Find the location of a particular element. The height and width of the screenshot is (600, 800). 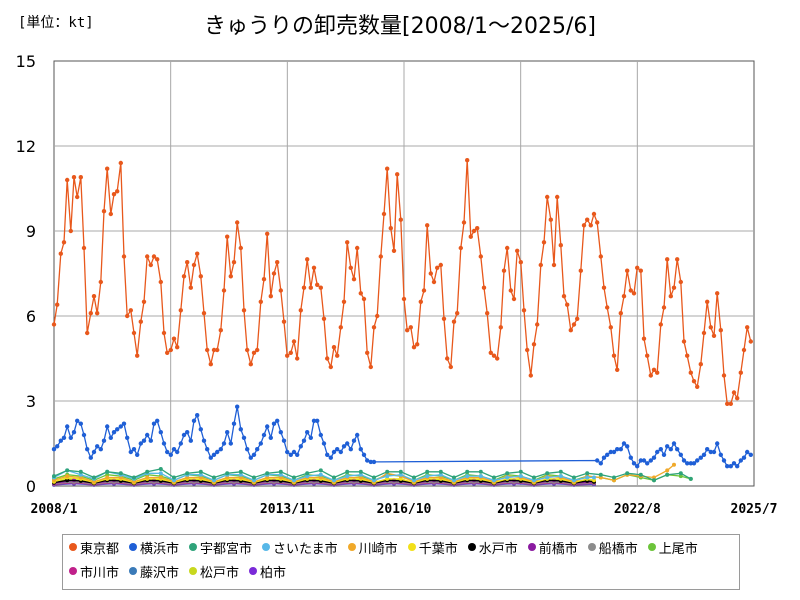

y-tick-label: 3 is located at coordinates (31, 401).